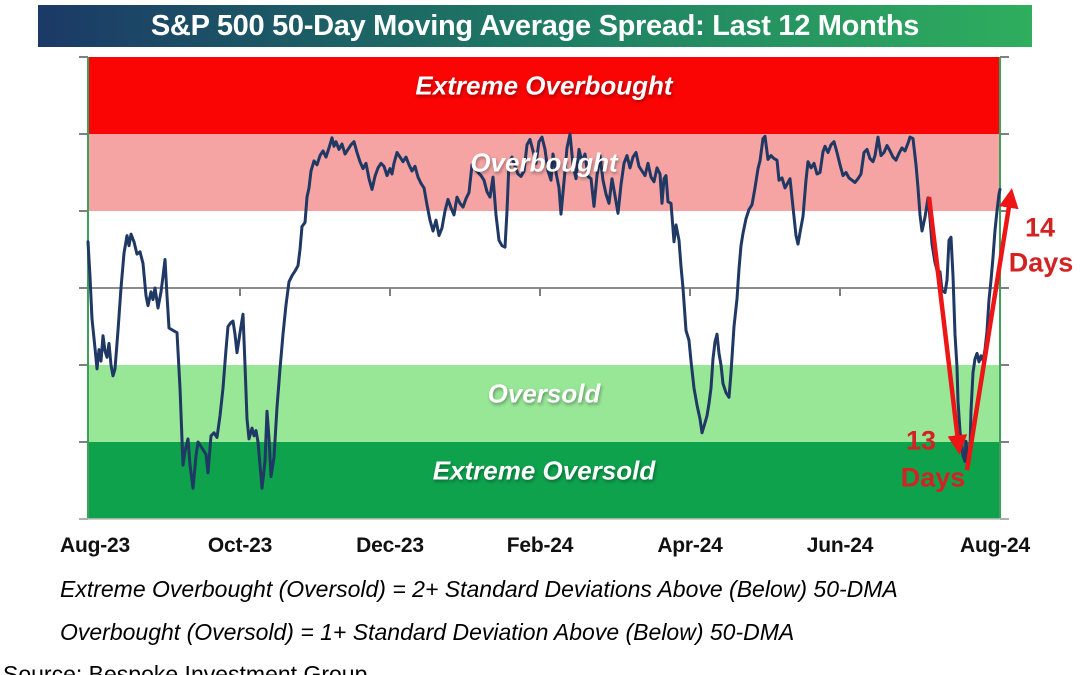 The height and width of the screenshot is (675, 1080). I want to click on source-credit: Source: Bespoke Investment Group, so click(185, 668).